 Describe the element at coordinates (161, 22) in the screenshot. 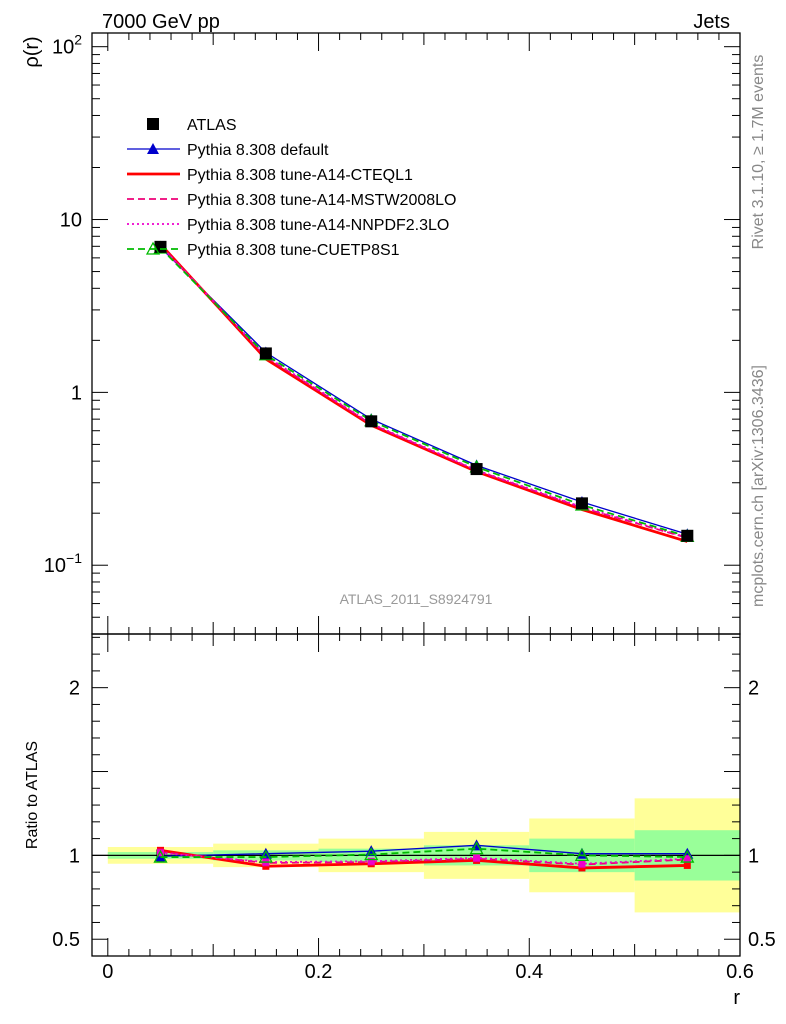

I see `energy-label: 7000 GeV pp` at that location.